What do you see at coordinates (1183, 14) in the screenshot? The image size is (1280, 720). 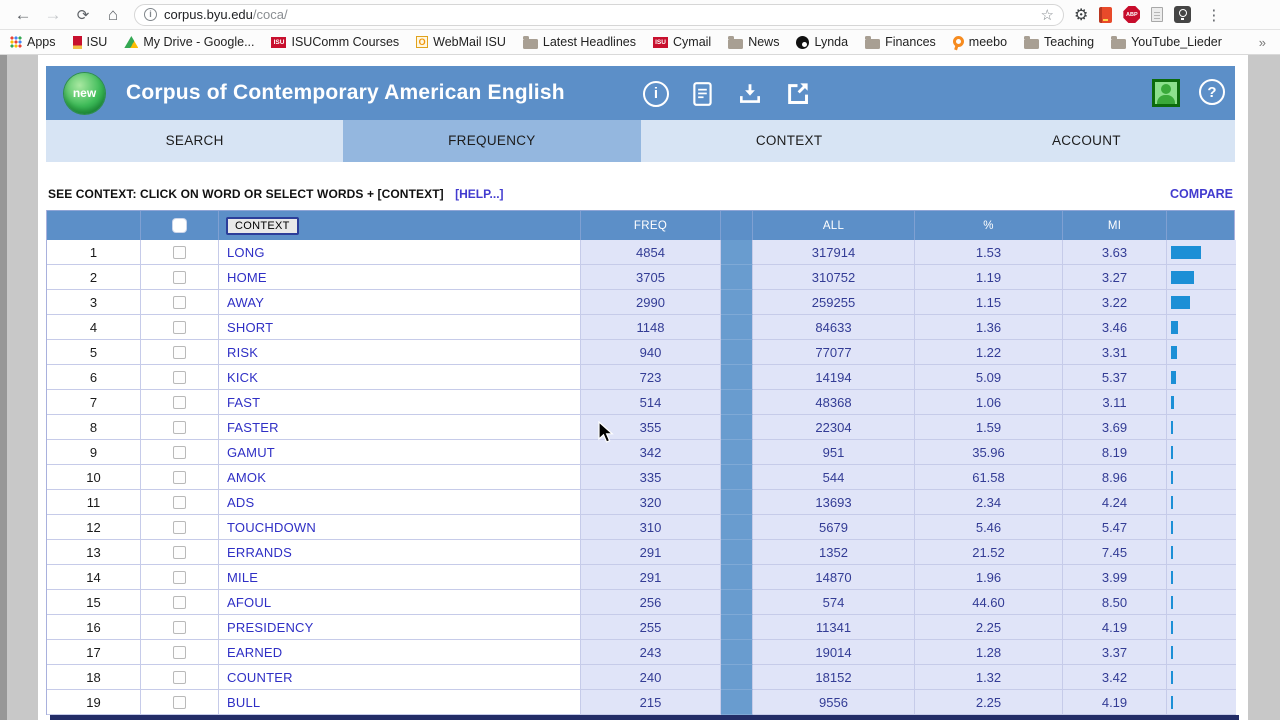 I see `lightbulb-extension-icon` at bounding box center [1183, 14].